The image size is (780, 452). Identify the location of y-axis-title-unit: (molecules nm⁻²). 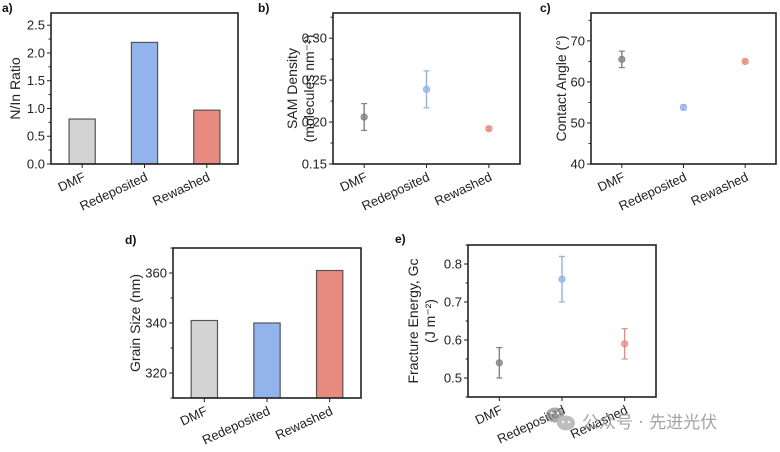
(309, 89).